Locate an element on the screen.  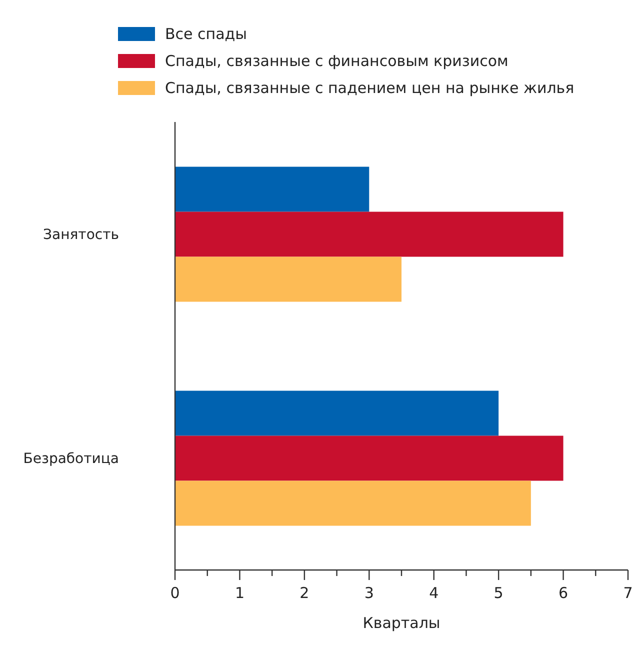
legend-label: Все спады is located at coordinates (206, 33).